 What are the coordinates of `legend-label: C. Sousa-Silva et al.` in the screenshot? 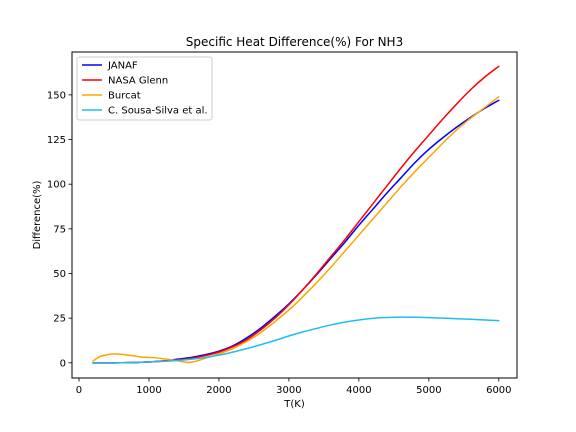 It's located at (158, 111).